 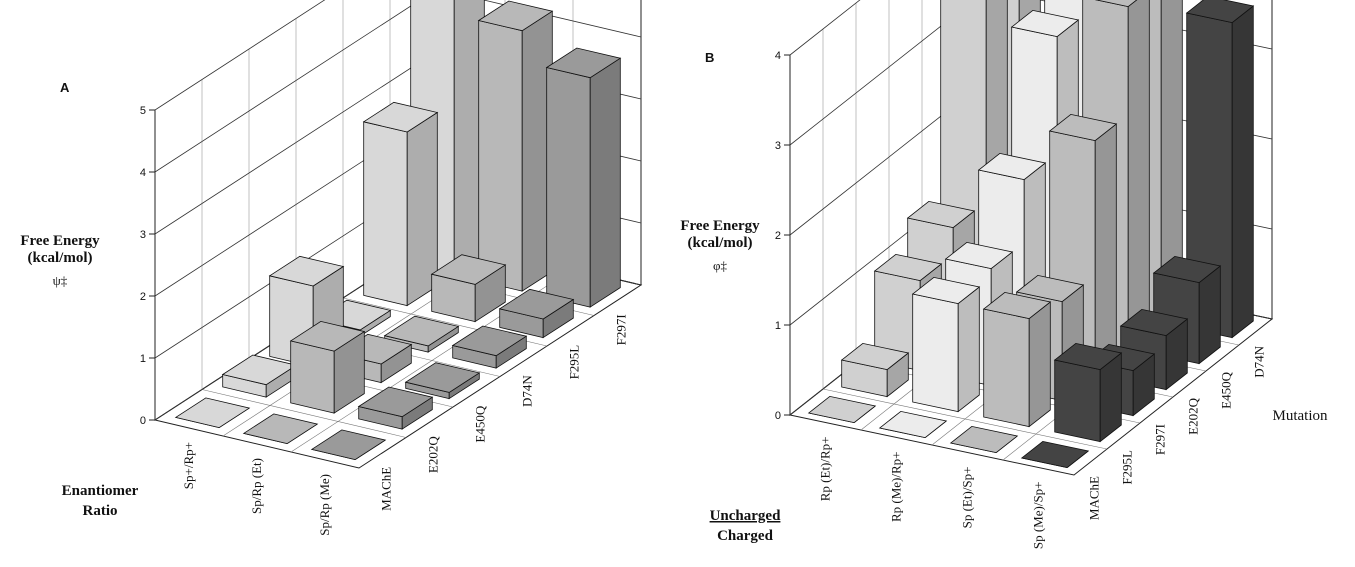 I want to click on y-tick-label: 3, so click(x=778, y=146).